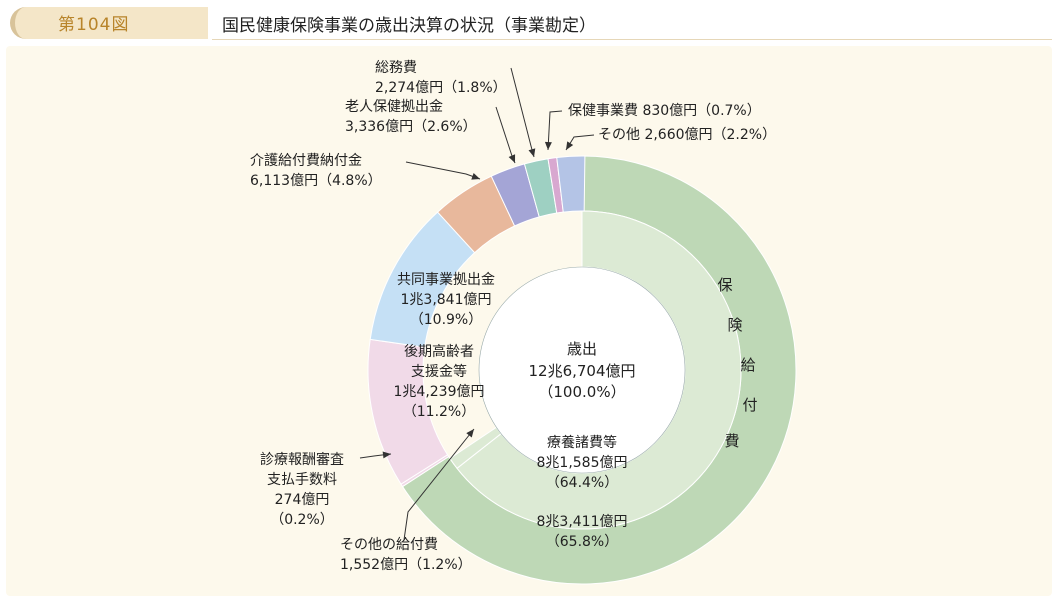  I want to click on label-sonota-kyufu-line-2: 1,552億円（1.2%）, so click(406, 565).